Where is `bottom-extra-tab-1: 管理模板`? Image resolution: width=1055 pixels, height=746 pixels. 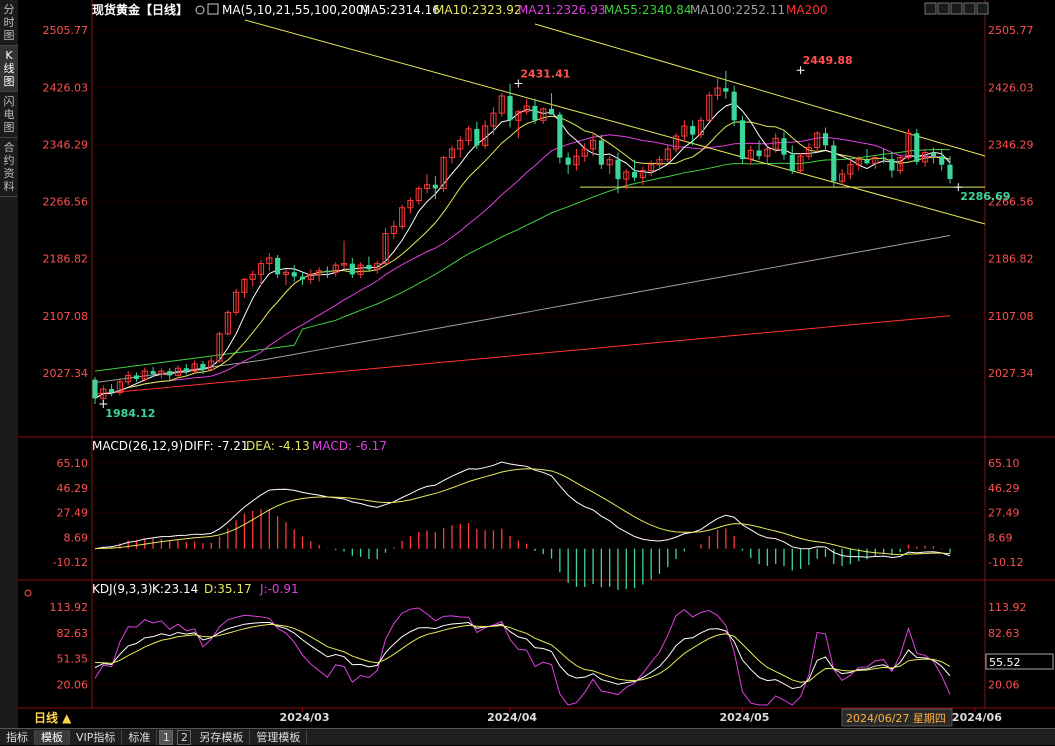
bottom-extra-tab-1: 管理模板 is located at coordinates (279, 737).